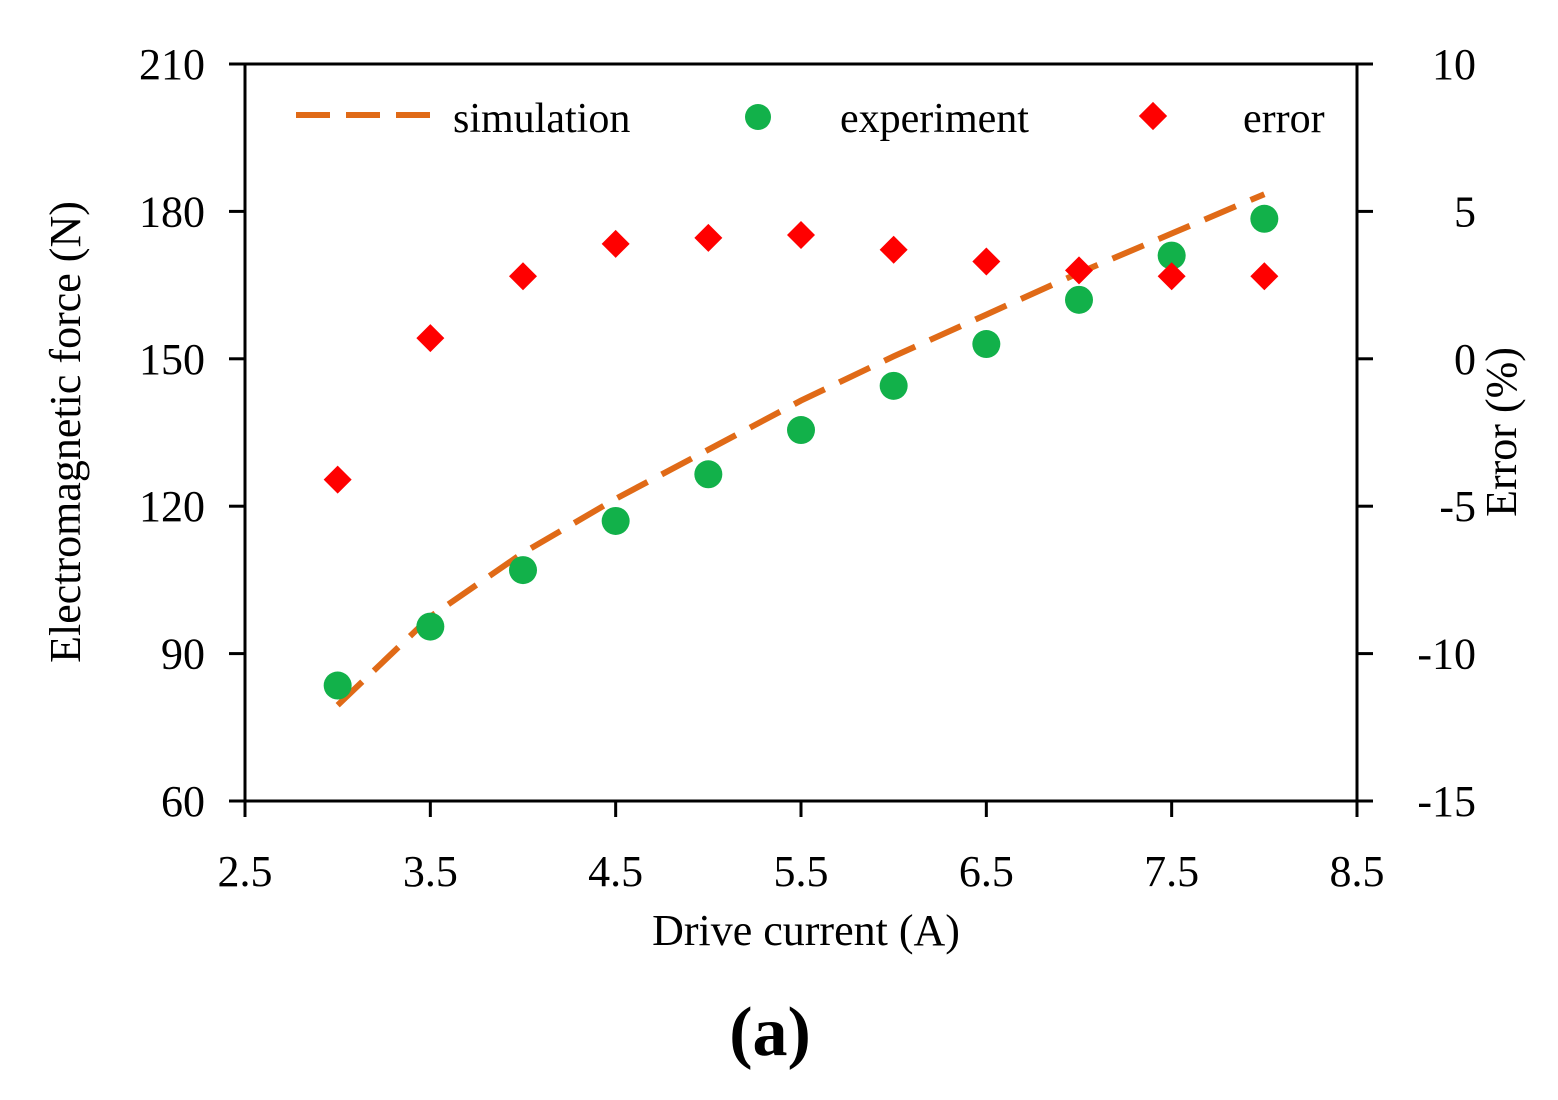  What do you see at coordinates (806, 930) in the screenshot?
I see `x-axis-title: Drive current (A)` at bounding box center [806, 930].